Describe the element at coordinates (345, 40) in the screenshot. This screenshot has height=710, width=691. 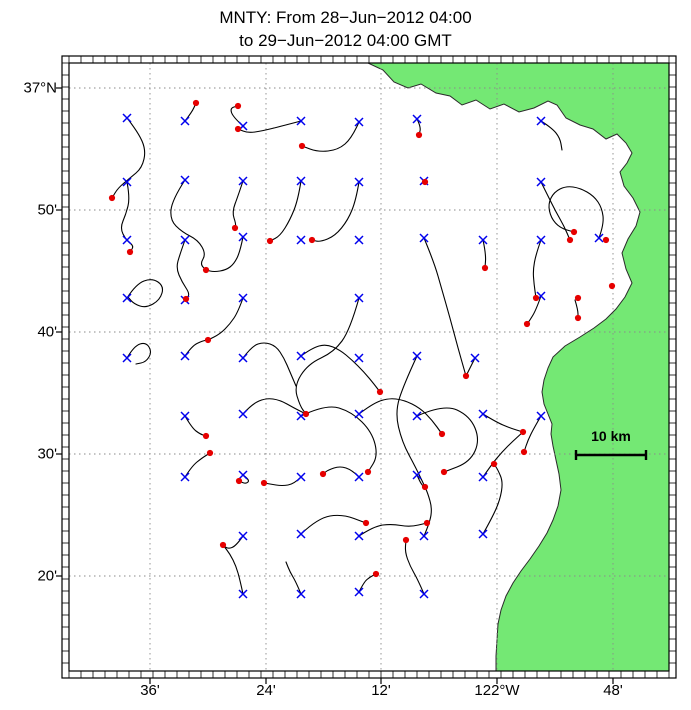
I see `plot-title-line2: to 29−Jun−2012 04:00 GMT` at that location.